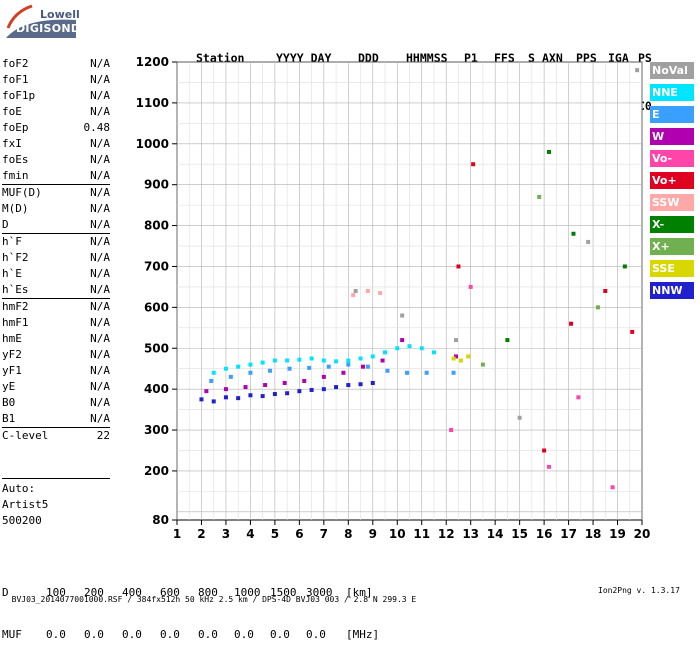 Image resolution: width=700 pixels, height=656 pixels. I want to click on y-tick-label: 1000, so click(152, 144).